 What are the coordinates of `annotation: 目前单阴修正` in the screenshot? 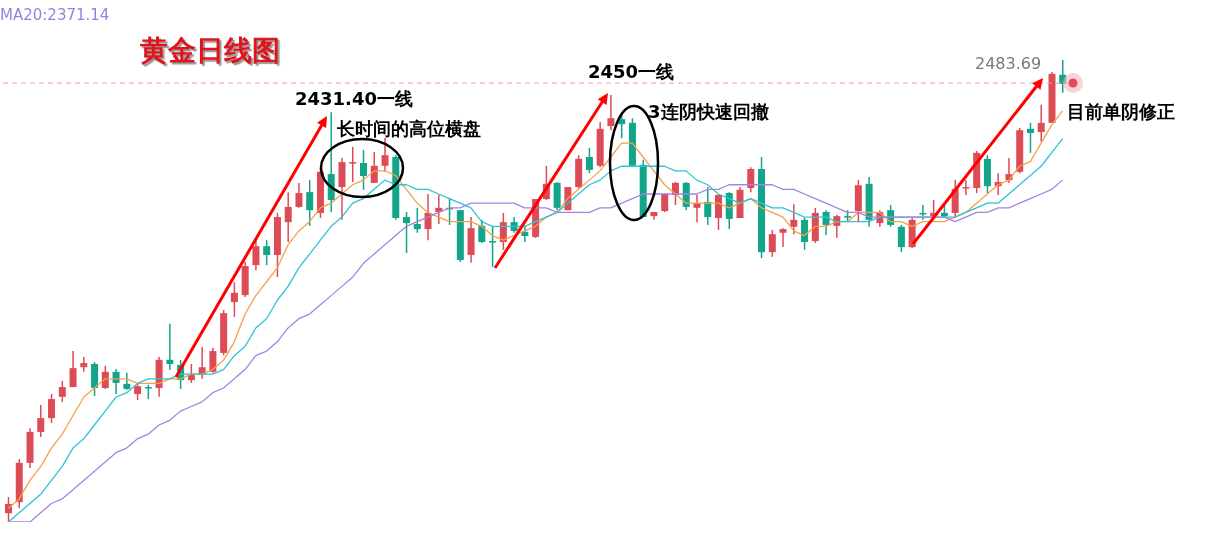 It's located at (1121, 112).